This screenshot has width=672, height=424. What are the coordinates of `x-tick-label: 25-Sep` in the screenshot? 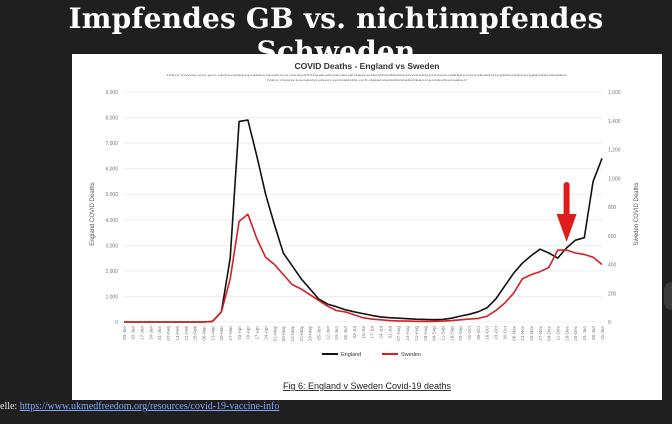 It's located at (460, 333).